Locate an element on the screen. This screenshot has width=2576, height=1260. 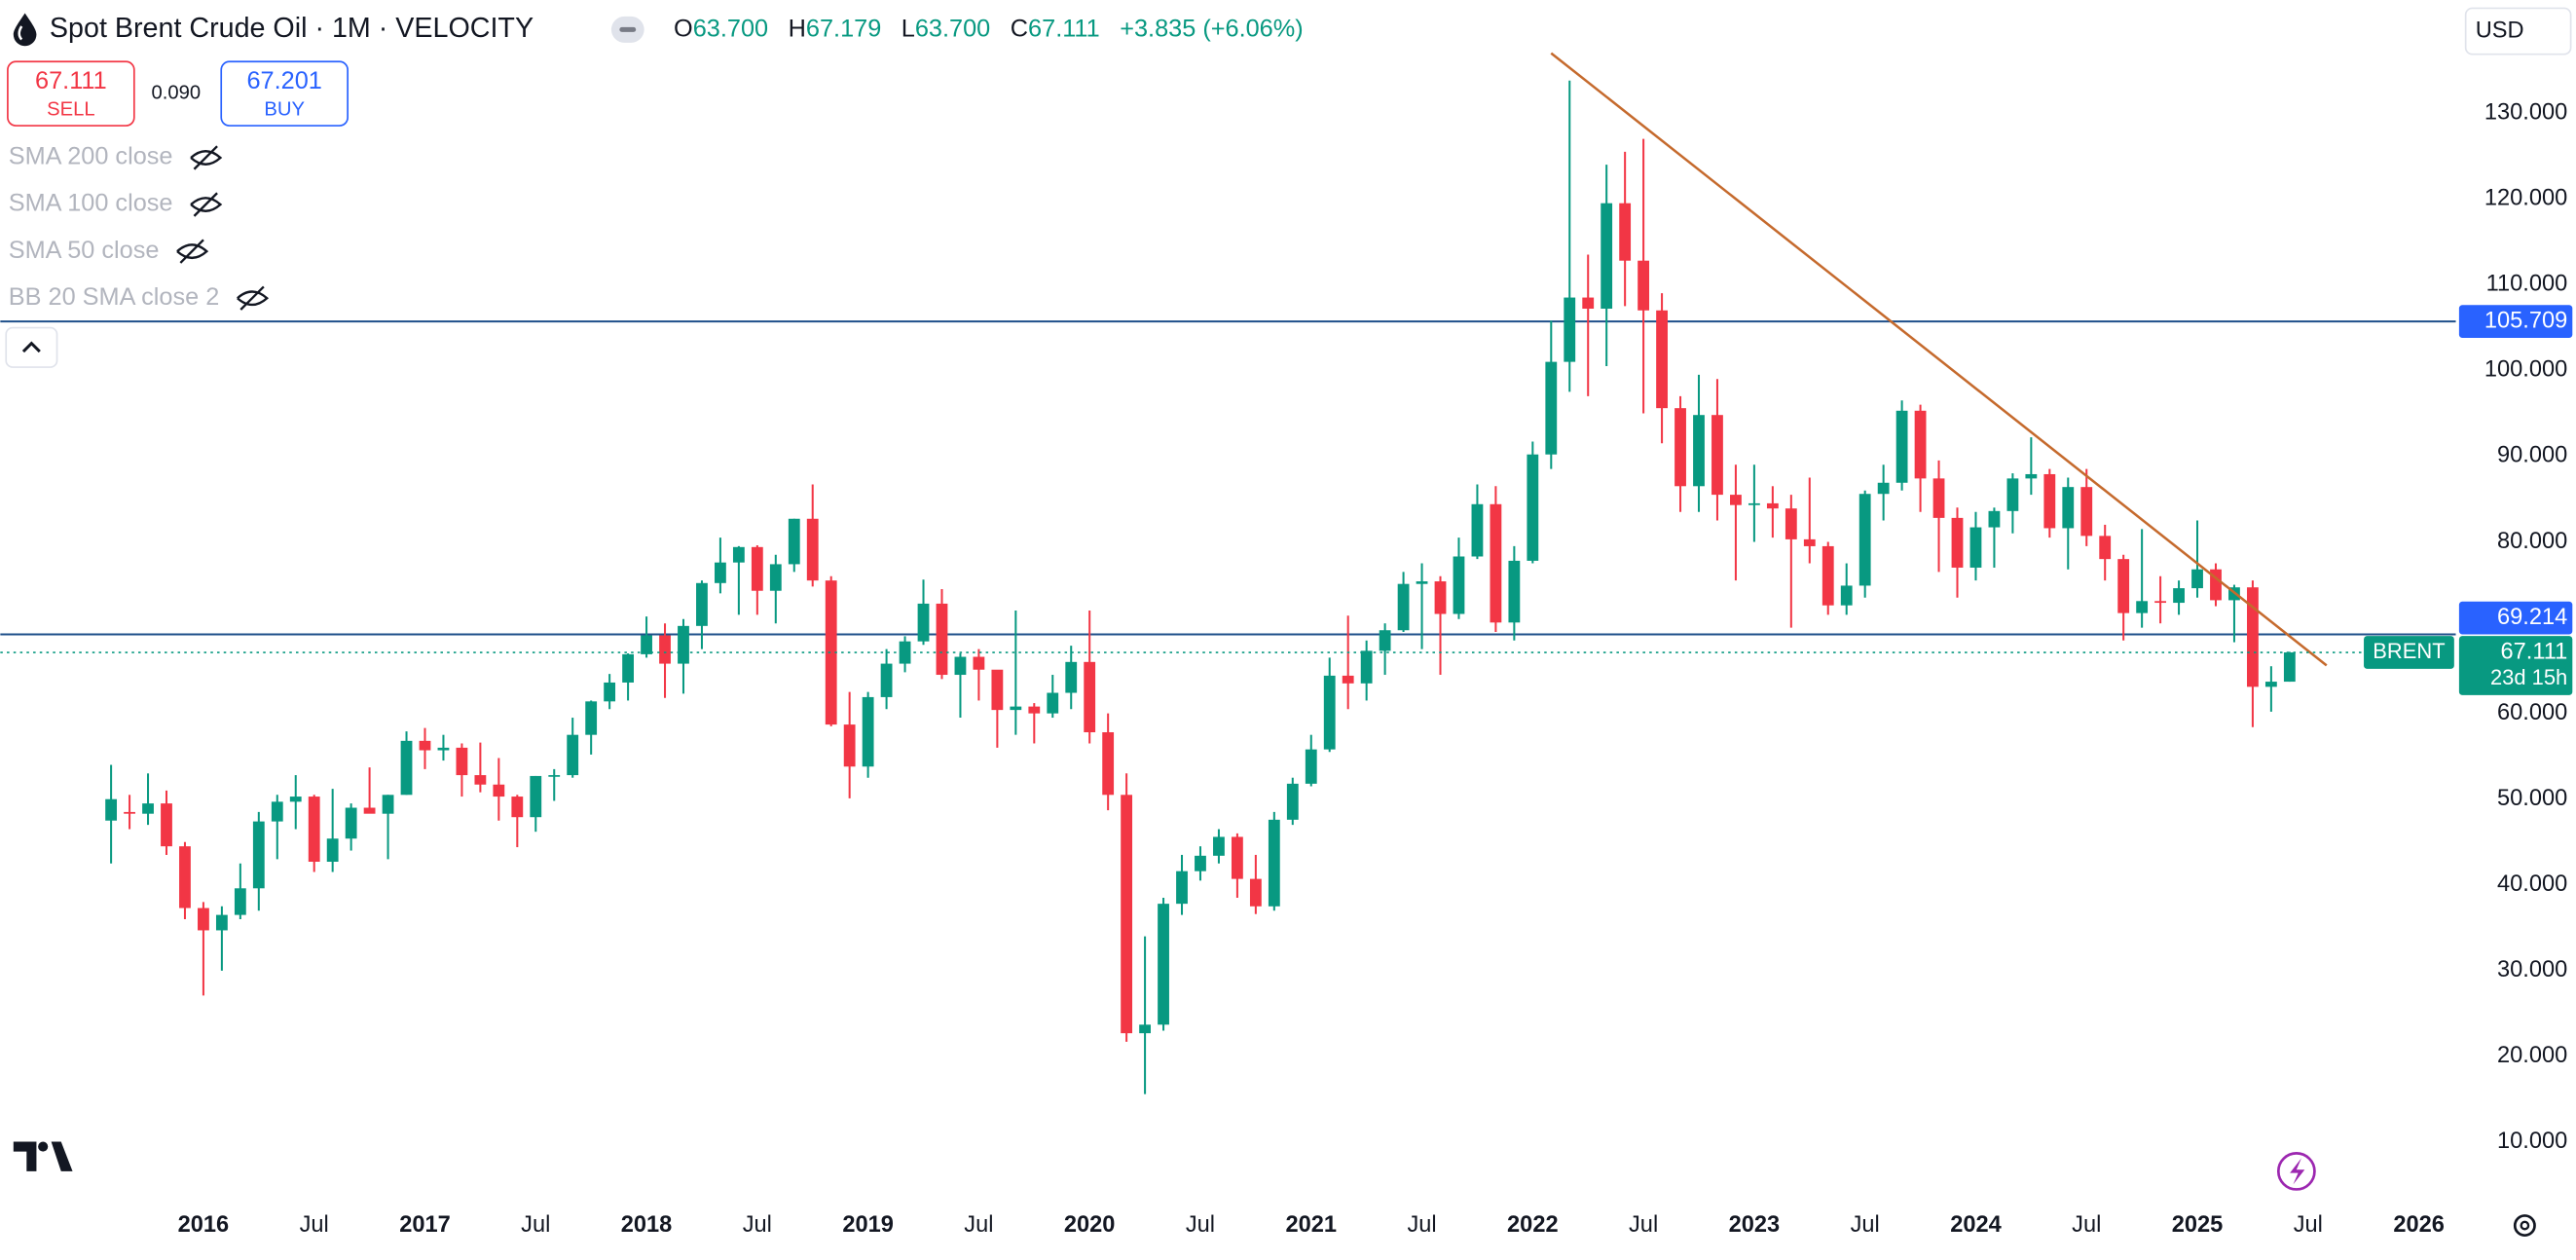
collapse-button is located at coordinates (31, 347).